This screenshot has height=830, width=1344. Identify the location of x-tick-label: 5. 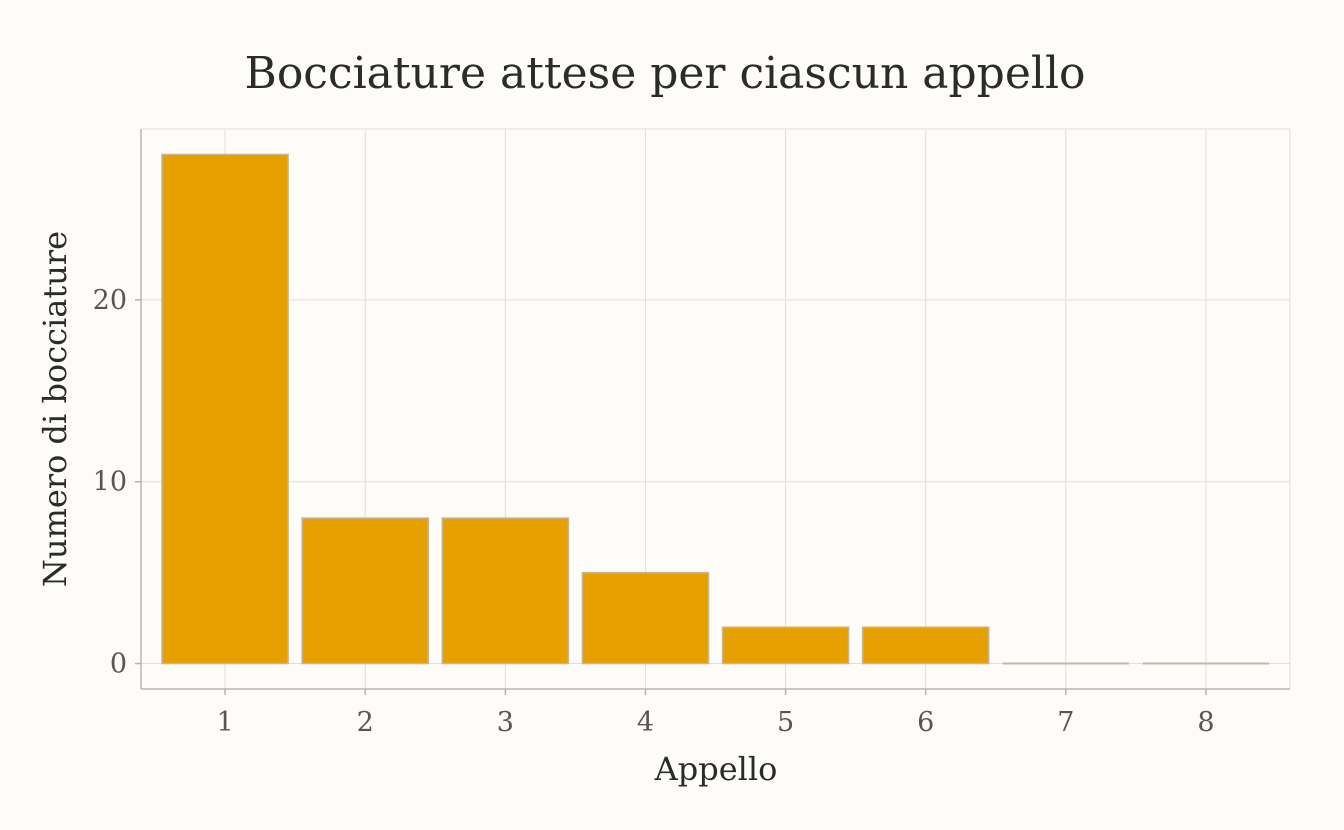
(785, 722).